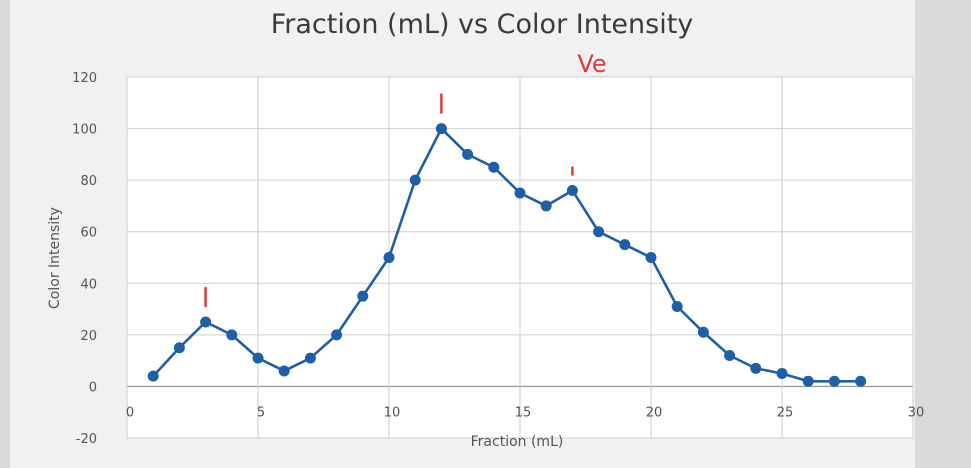  Describe the element at coordinates (84, 78) in the screenshot. I see `y-tick-label: 120` at that location.